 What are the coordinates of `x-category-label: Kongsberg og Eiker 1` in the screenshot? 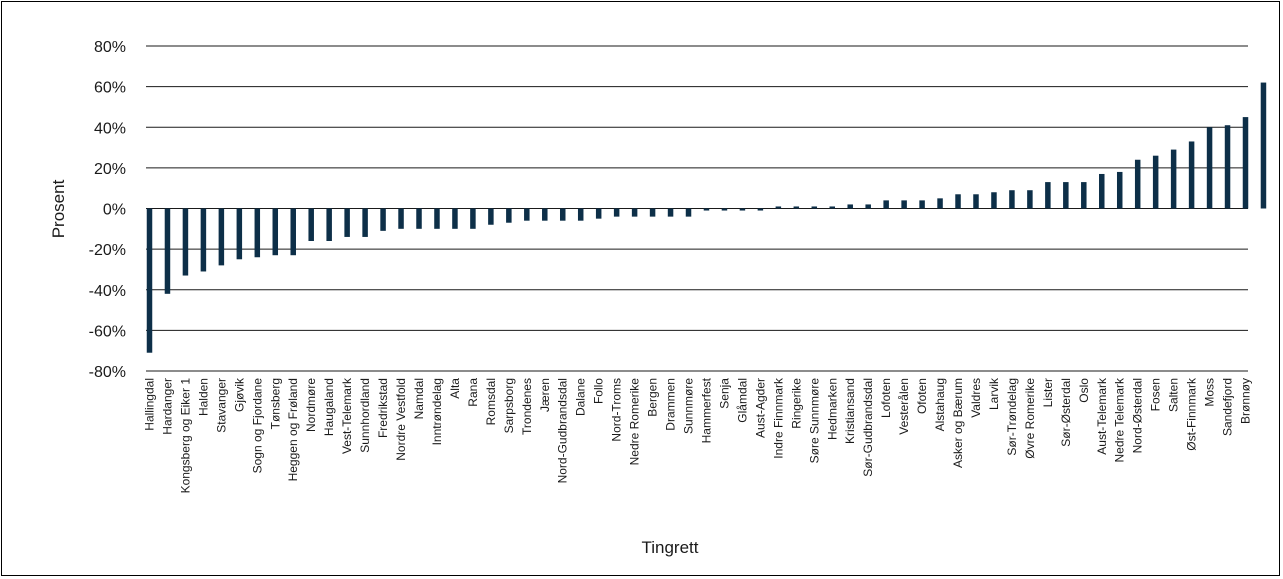 It's located at (185, 436).